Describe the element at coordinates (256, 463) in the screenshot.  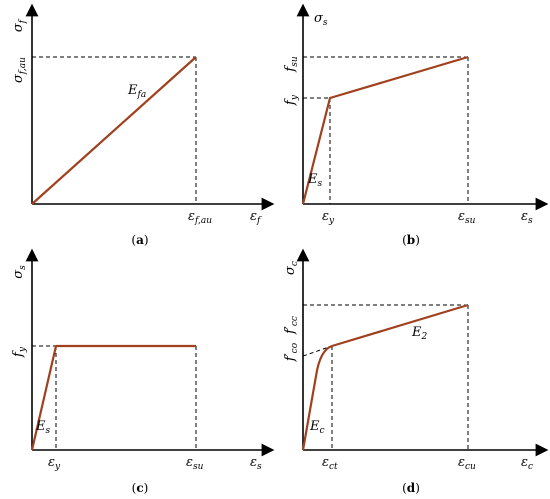
I see `panel-c-x-label: εs` at that location.